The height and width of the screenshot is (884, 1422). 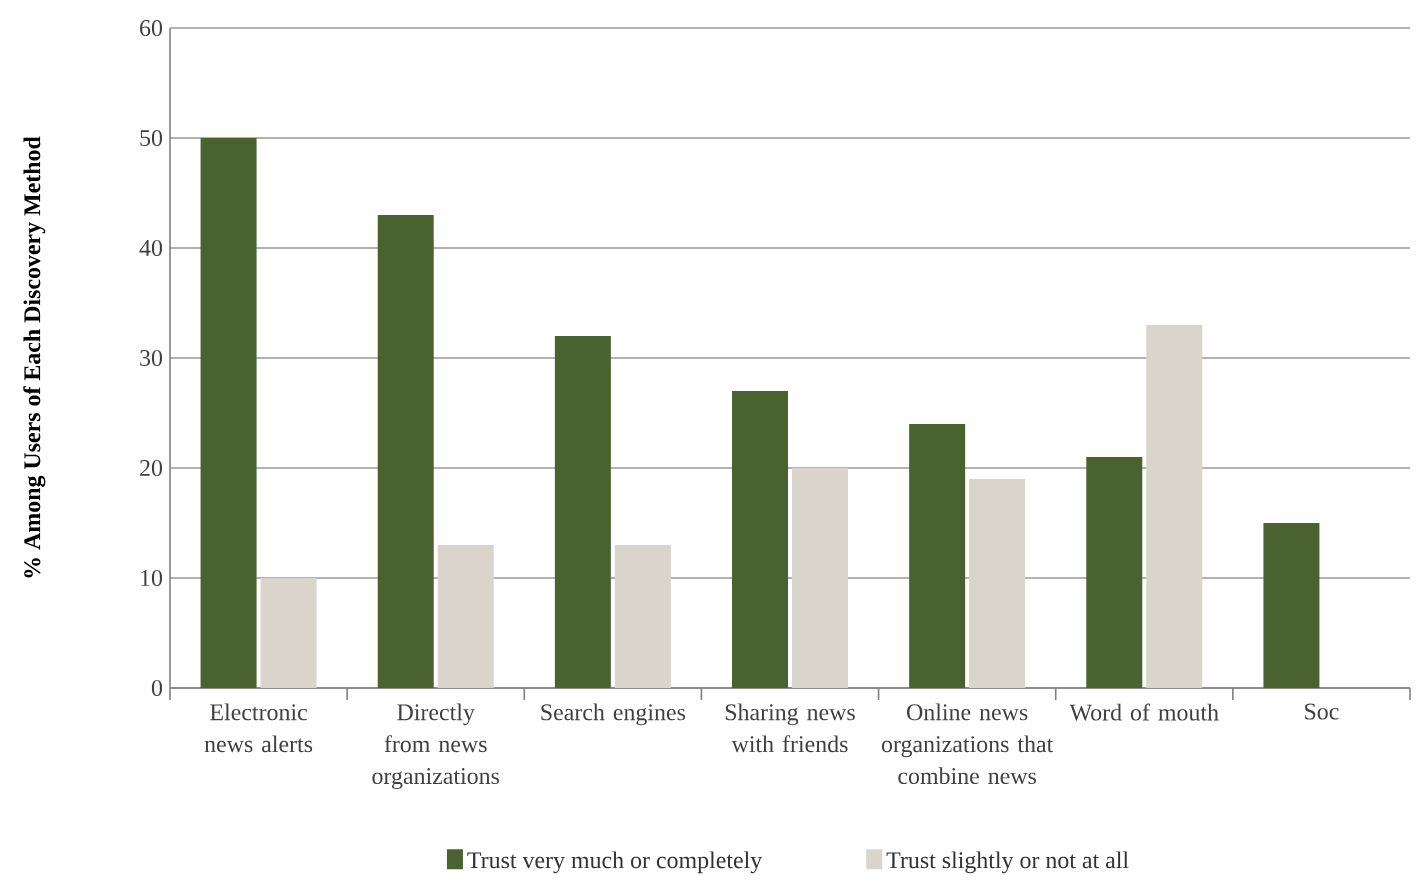 What do you see at coordinates (151, 248) in the screenshot?
I see `y-tick-label: 40` at bounding box center [151, 248].